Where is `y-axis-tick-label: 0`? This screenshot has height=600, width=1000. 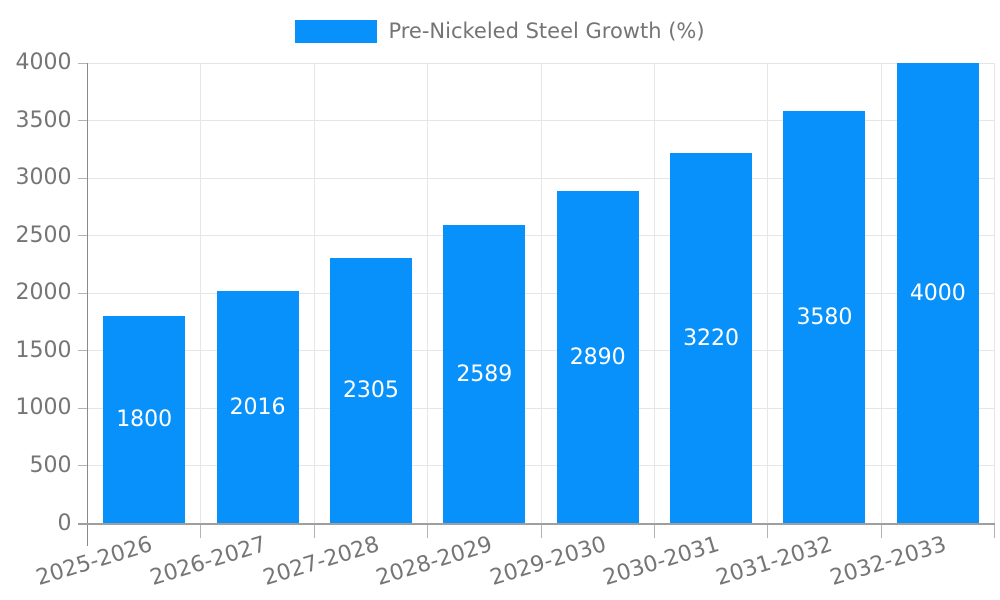 y-axis-tick-label: 0 is located at coordinates (64, 523).